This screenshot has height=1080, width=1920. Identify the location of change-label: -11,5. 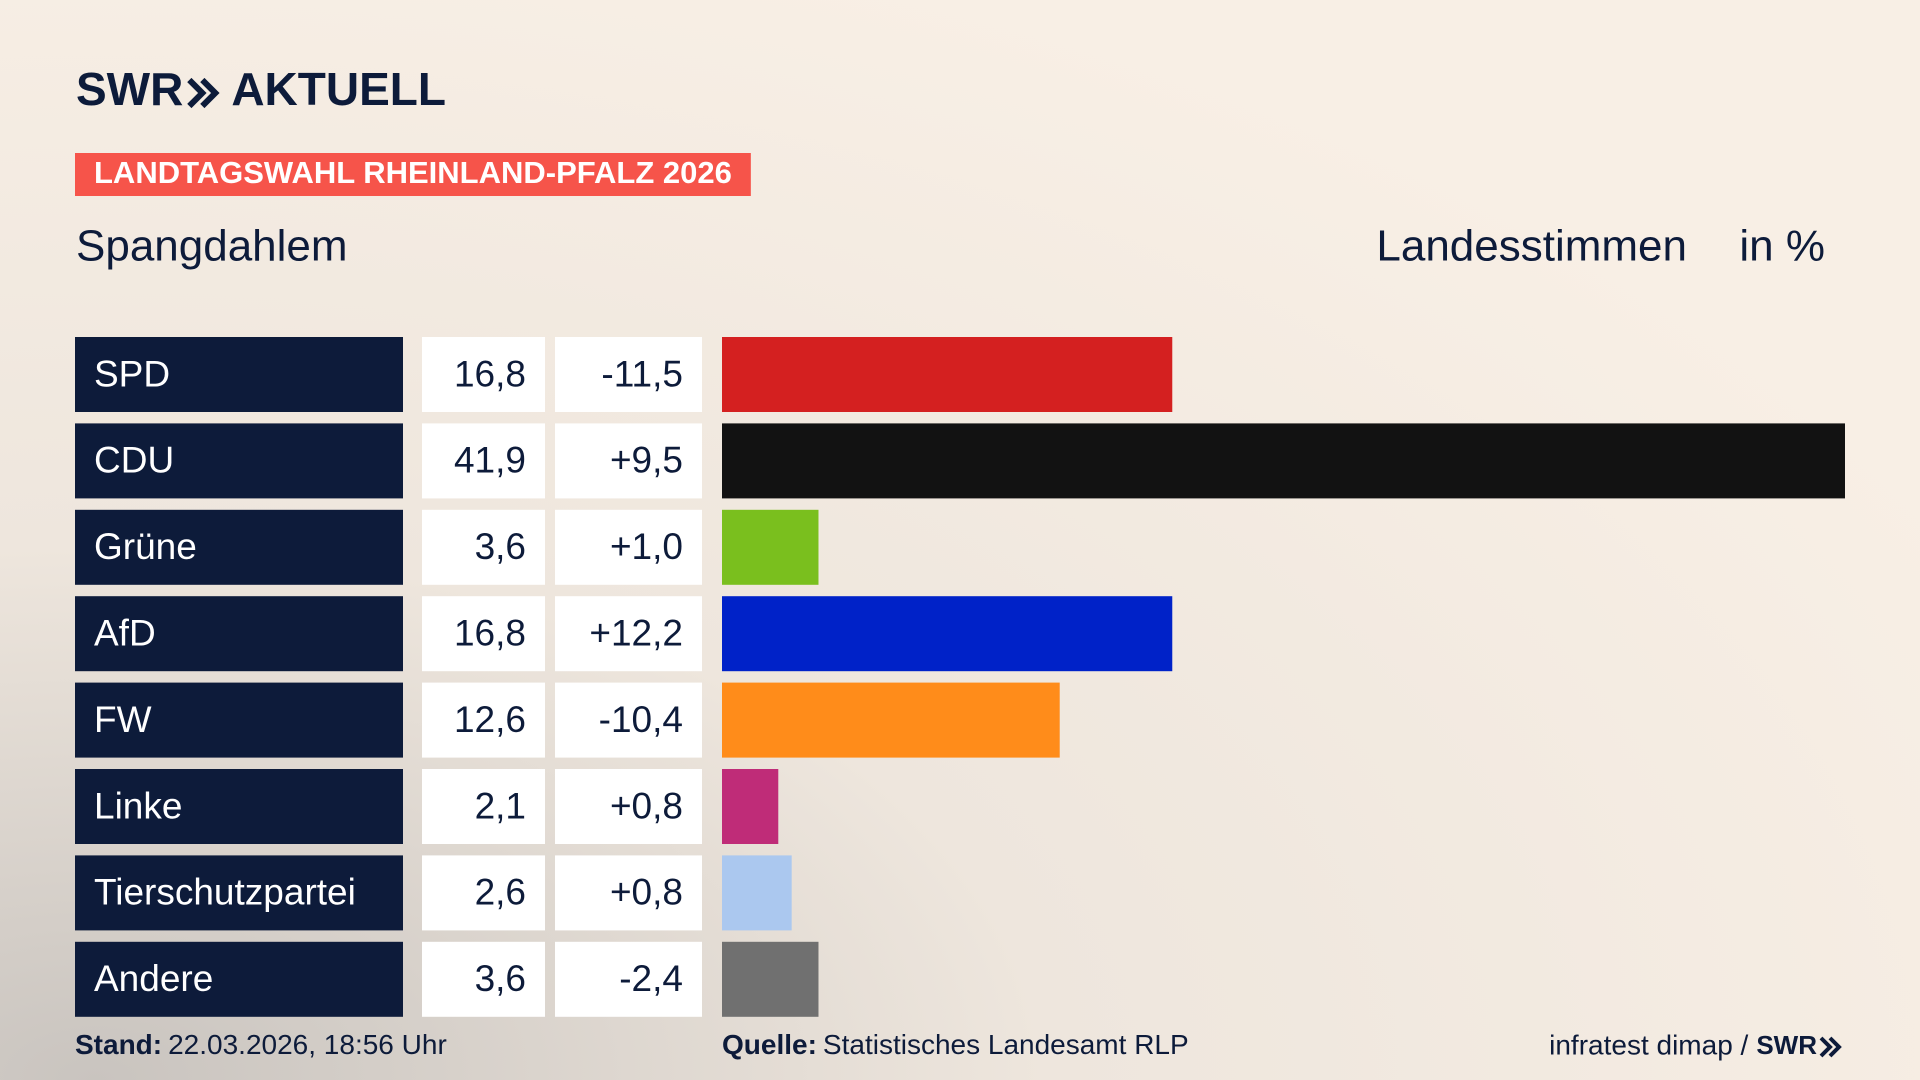
(642, 373).